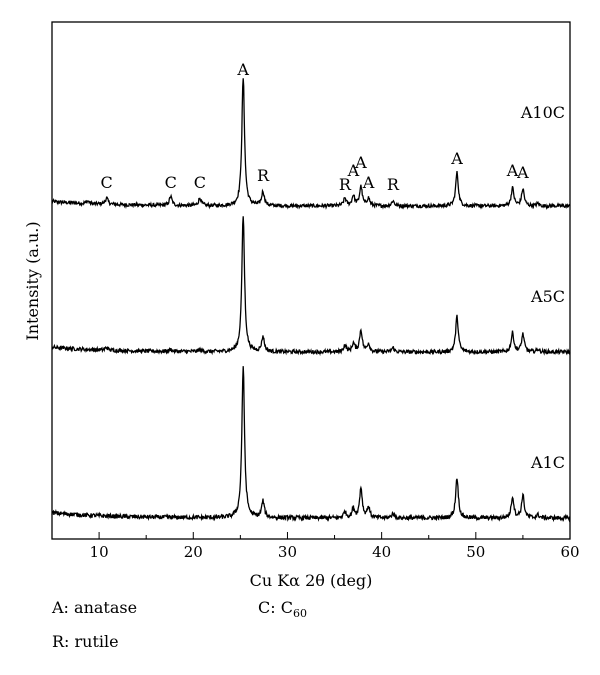  I want to click on legend-rutile: R: rutile, so click(85, 641).